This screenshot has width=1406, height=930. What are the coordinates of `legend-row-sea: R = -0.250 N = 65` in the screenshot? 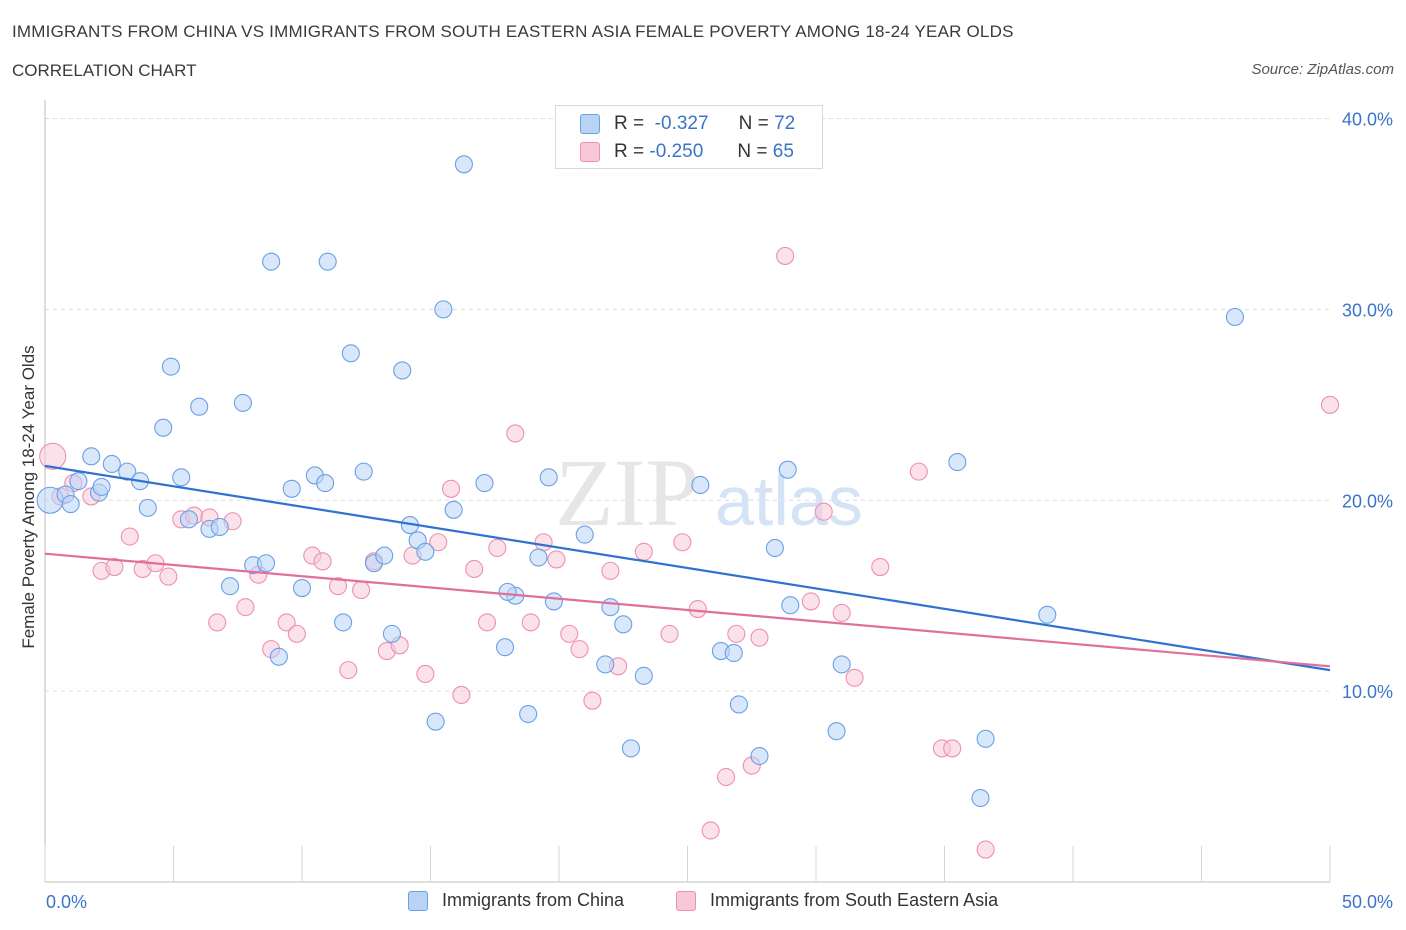 It's located at (687, 152).